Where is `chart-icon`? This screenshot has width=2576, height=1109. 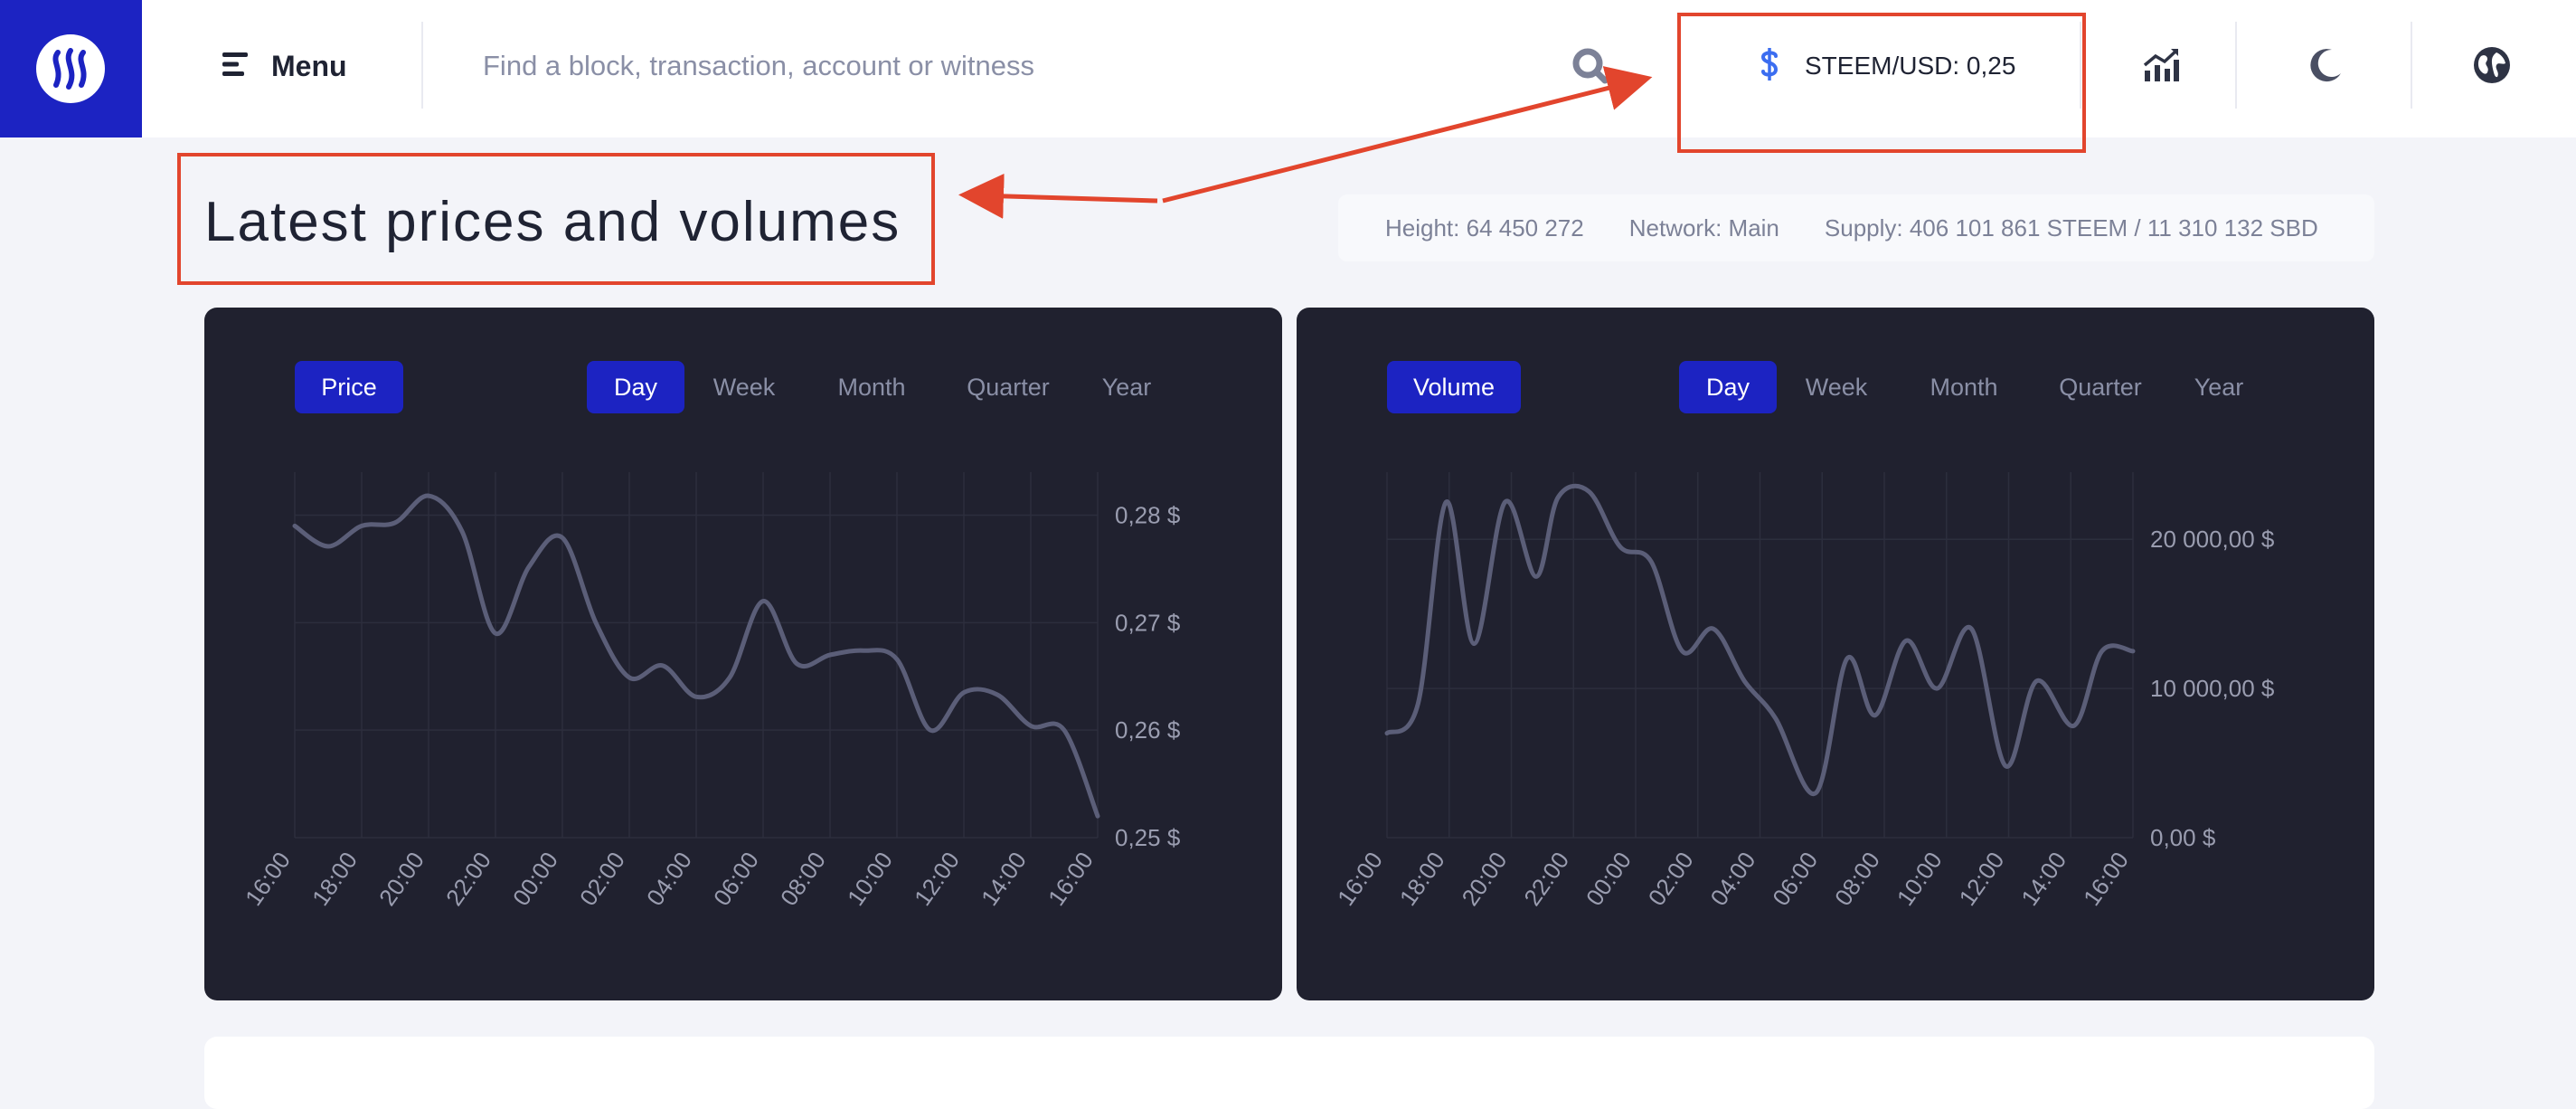
chart-icon is located at coordinates (2161, 65).